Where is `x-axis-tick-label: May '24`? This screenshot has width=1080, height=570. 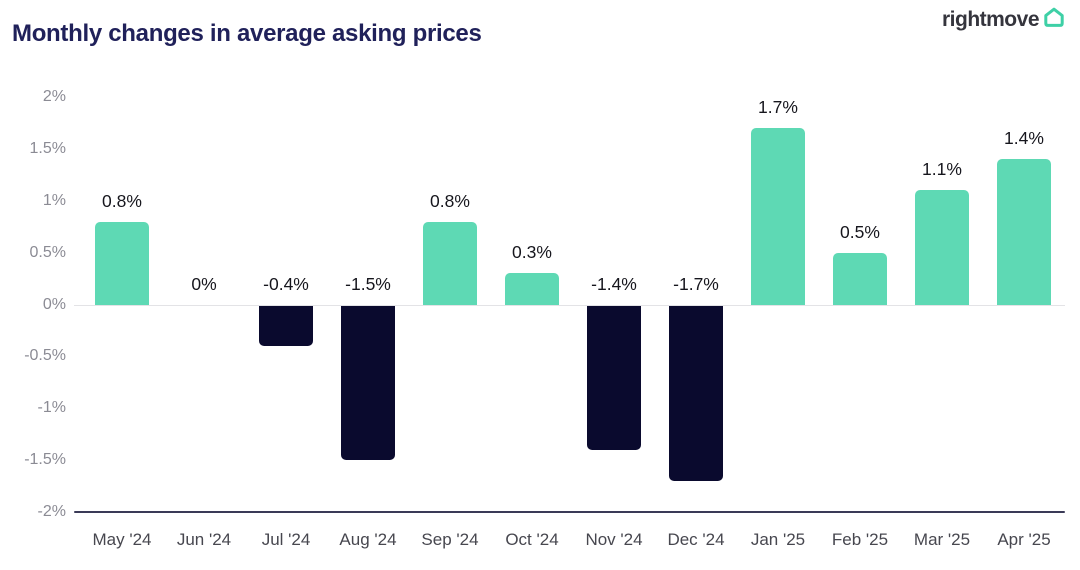
x-axis-tick-label: May '24 is located at coordinates (122, 539).